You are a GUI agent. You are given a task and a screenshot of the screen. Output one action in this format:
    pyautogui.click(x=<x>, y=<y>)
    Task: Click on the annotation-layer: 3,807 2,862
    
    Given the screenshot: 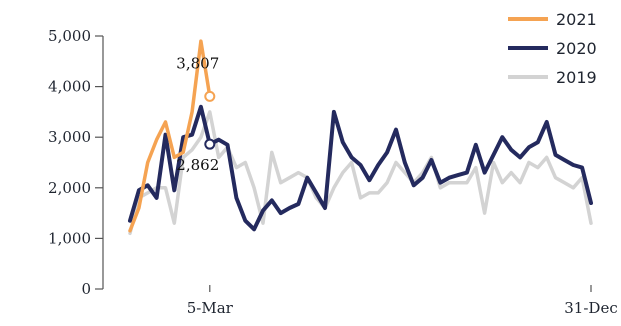 What is the action you would take?
    pyautogui.click(x=197, y=114)
    